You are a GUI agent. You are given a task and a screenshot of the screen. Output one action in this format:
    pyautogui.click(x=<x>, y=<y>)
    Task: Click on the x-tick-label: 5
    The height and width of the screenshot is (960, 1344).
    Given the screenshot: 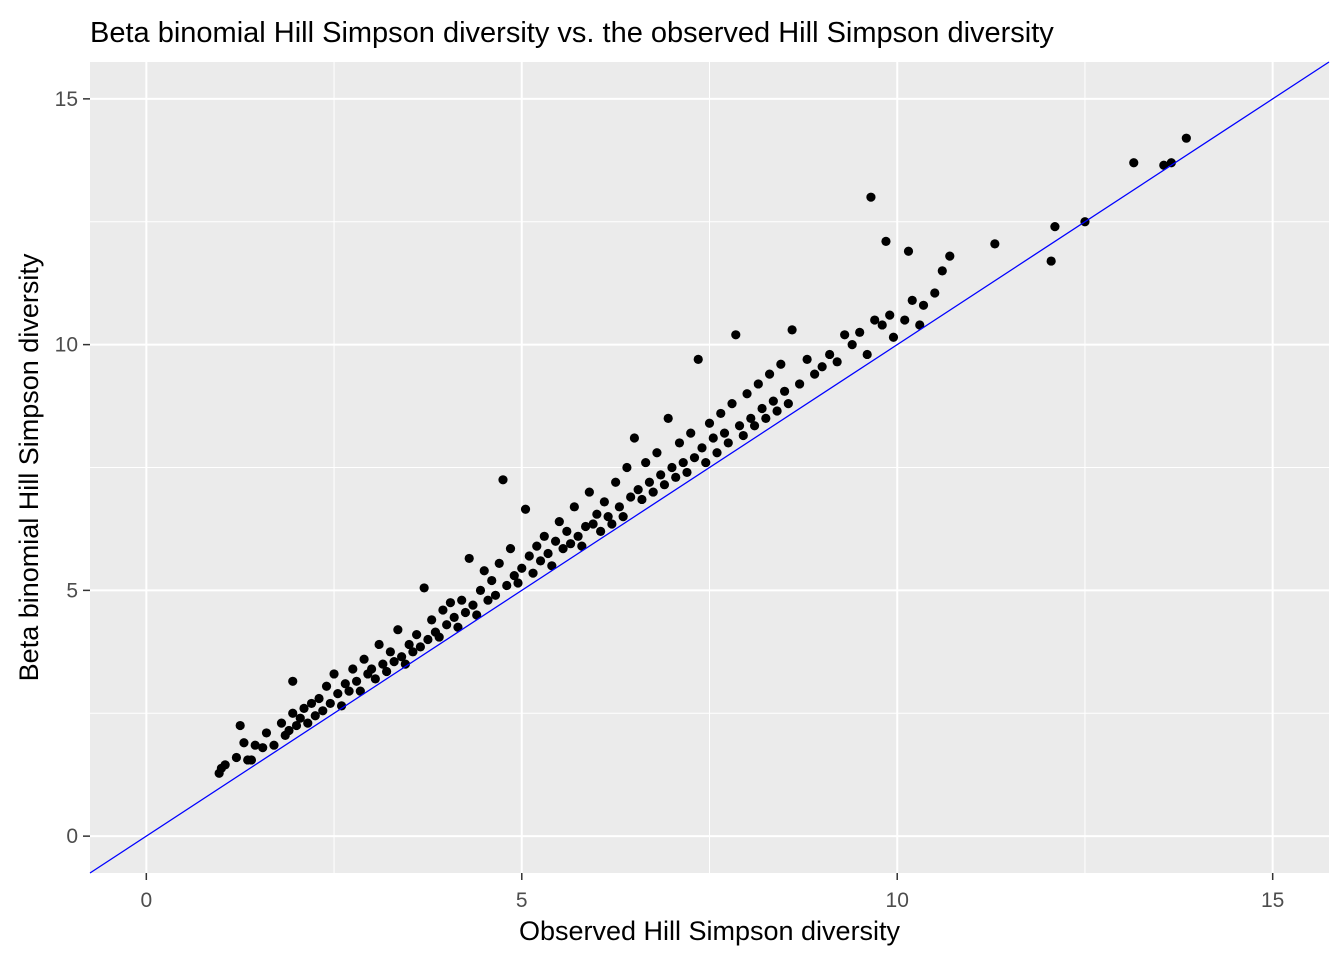 What is the action you would take?
    pyautogui.click(x=522, y=900)
    